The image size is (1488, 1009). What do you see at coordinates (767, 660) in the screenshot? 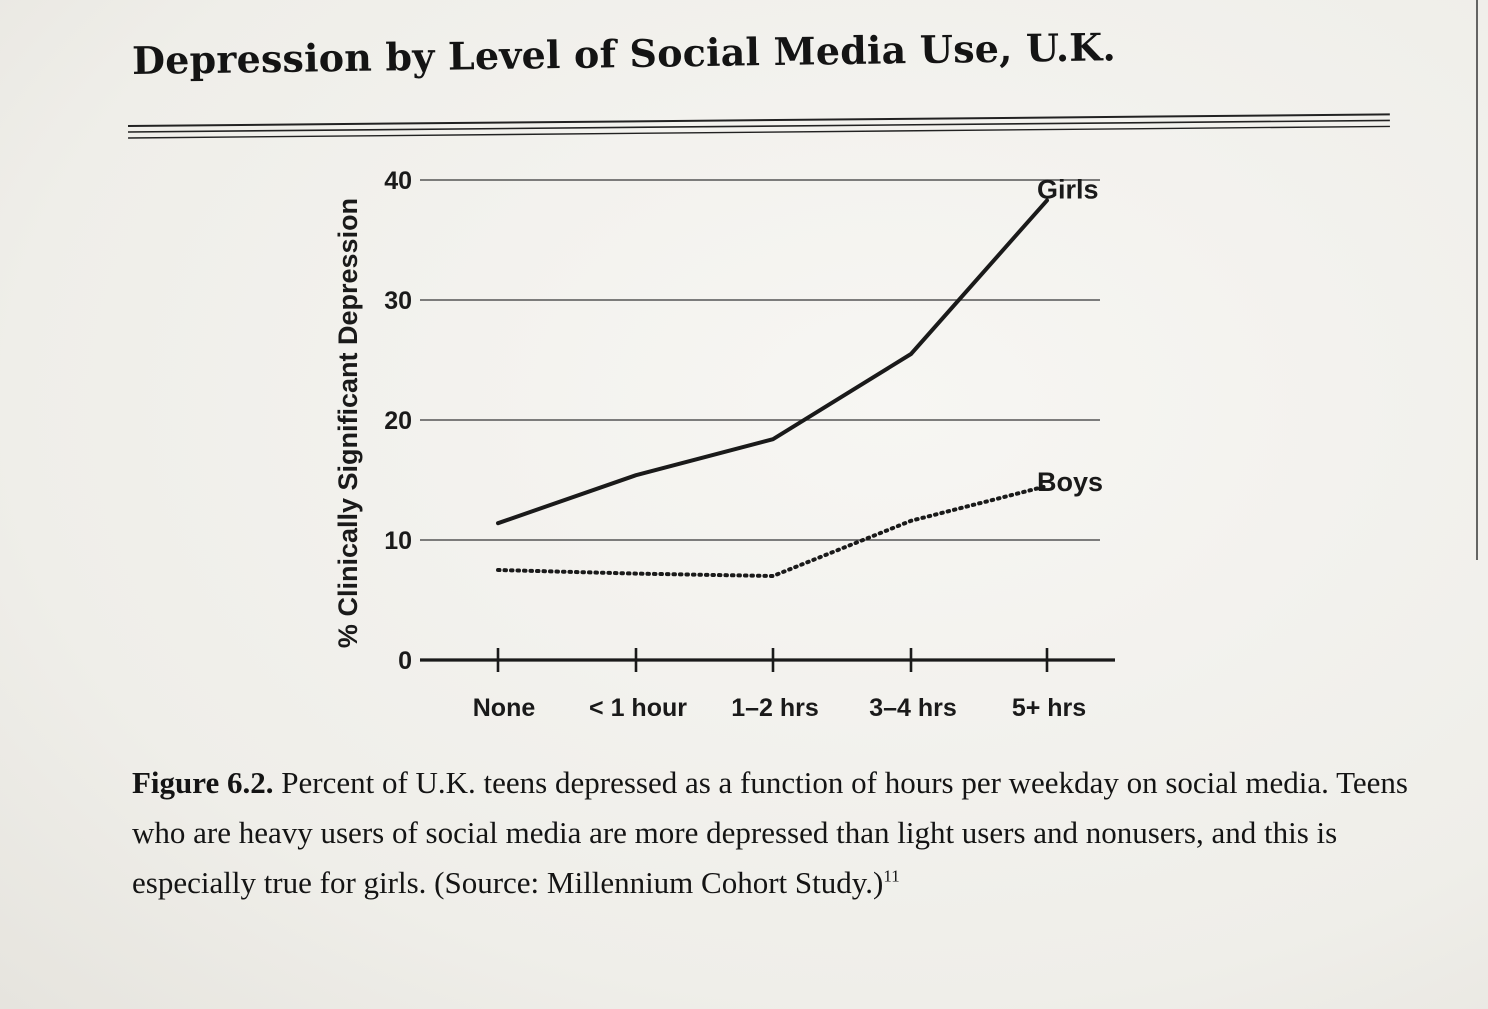
I see `x-axis` at bounding box center [767, 660].